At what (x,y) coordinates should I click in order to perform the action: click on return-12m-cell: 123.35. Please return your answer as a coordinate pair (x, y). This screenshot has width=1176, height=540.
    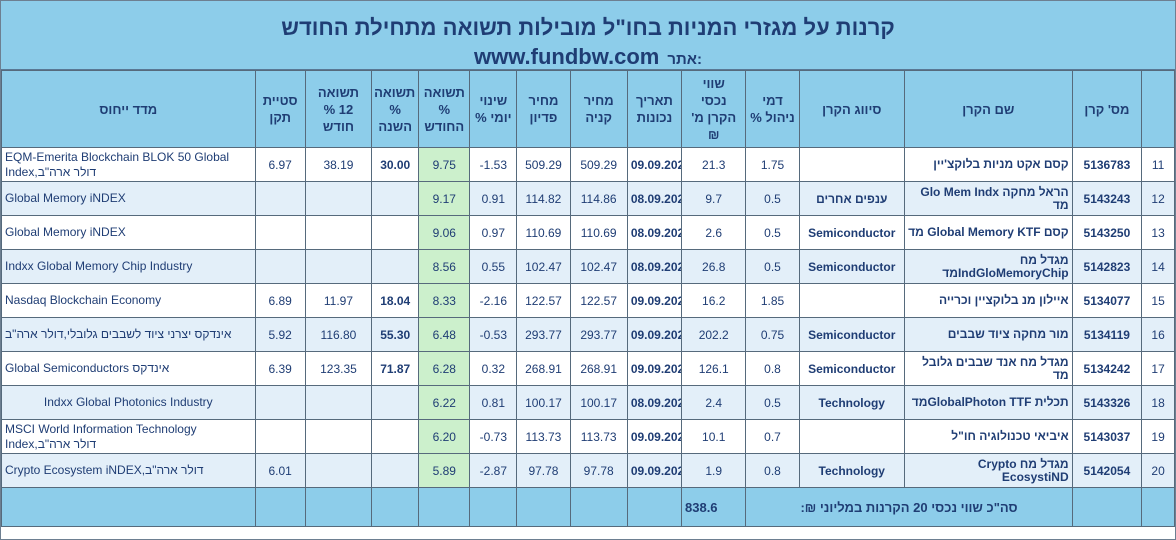
    Looking at the image, I should click on (338, 368).